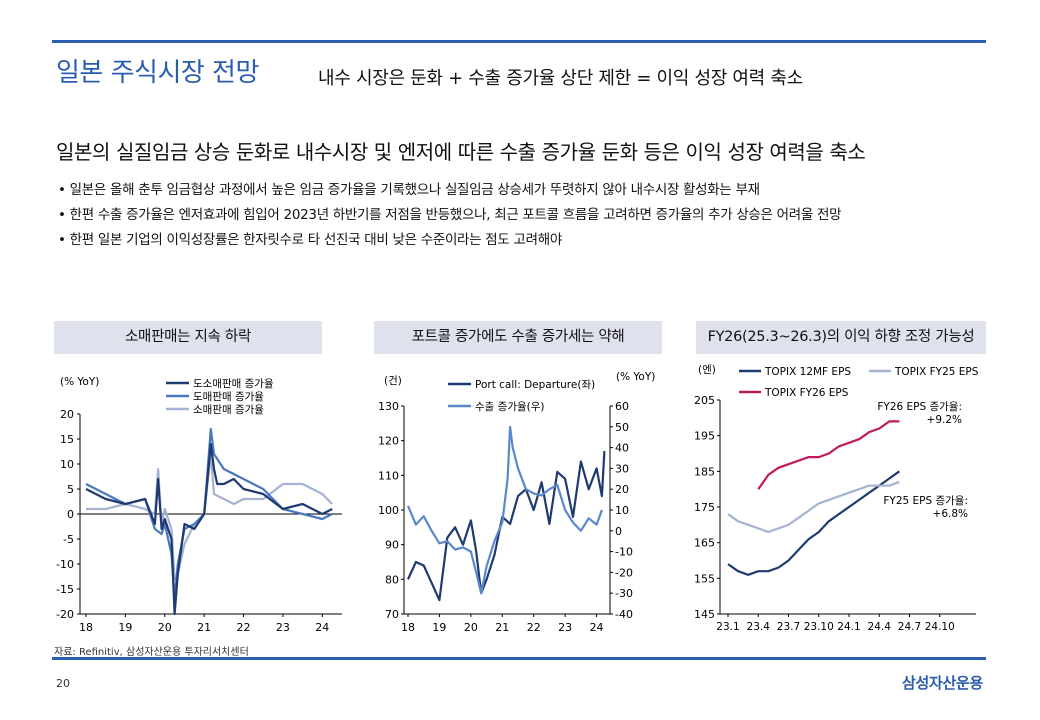 The width and height of the screenshot is (1040, 720). I want to click on y2-axis-label: (% YoY), so click(635, 377).